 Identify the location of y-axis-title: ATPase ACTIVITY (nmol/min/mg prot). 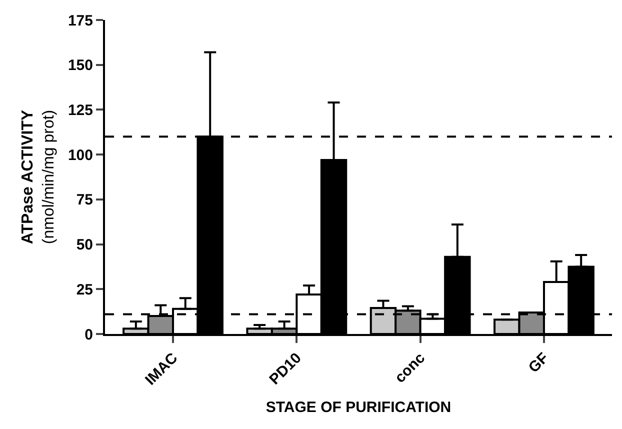
(39, 177).